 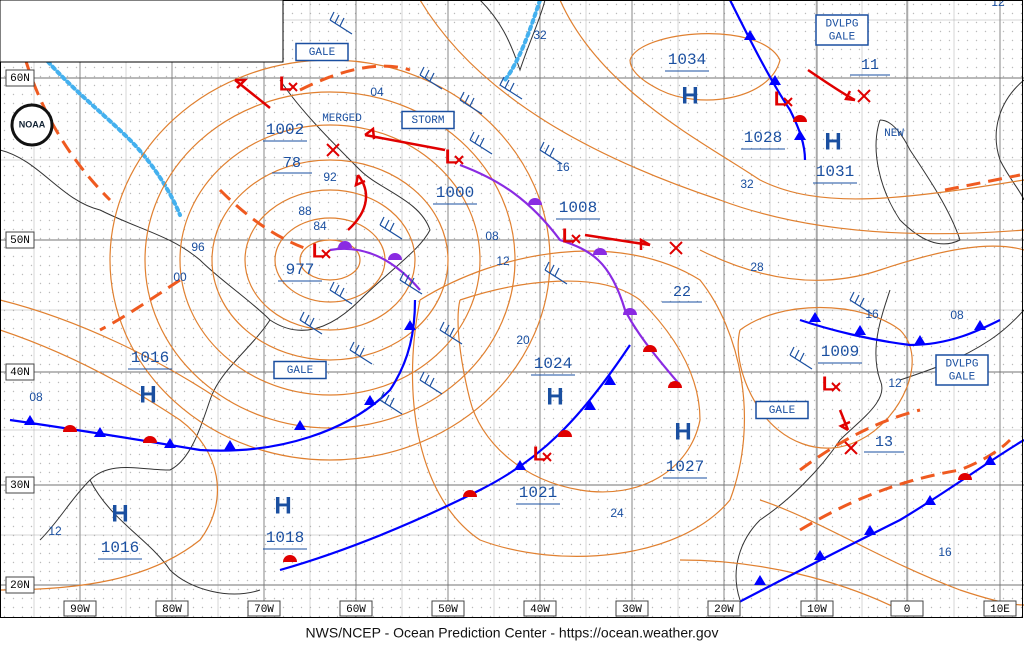 I want to click on note: MERGED, so click(x=342, y=119).